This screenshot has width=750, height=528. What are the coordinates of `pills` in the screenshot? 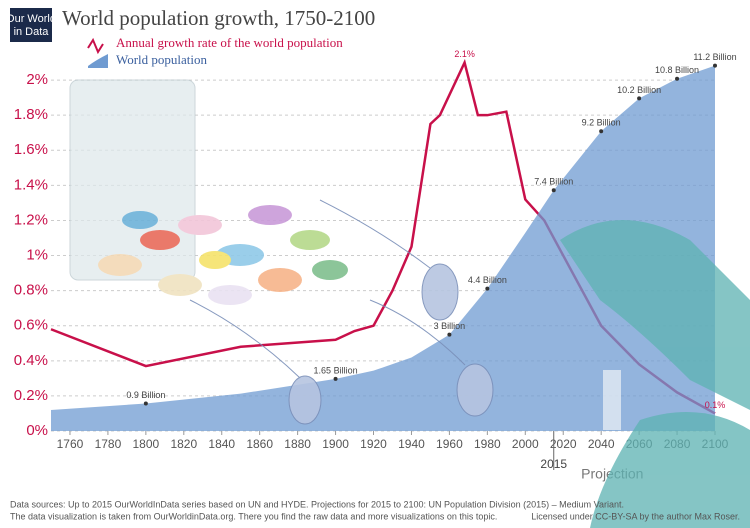 It's located at (223, 255).